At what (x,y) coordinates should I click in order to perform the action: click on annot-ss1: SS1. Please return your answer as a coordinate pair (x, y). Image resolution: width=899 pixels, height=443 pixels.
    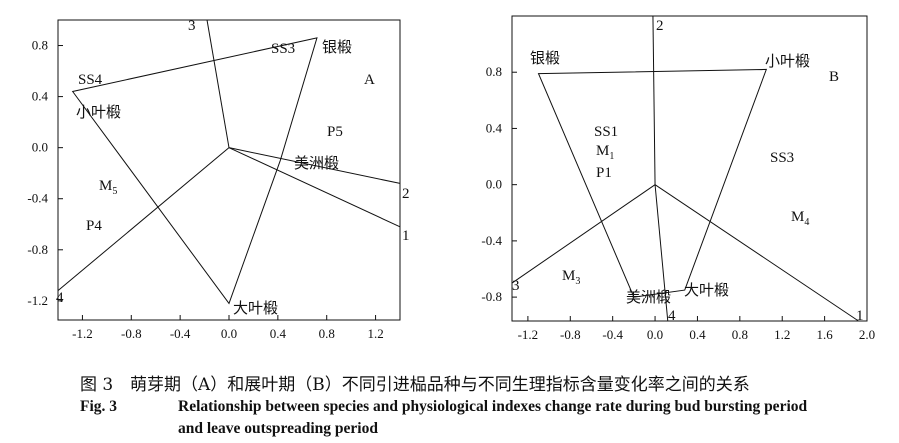
    Looking at the image, I should click on (606, 132).